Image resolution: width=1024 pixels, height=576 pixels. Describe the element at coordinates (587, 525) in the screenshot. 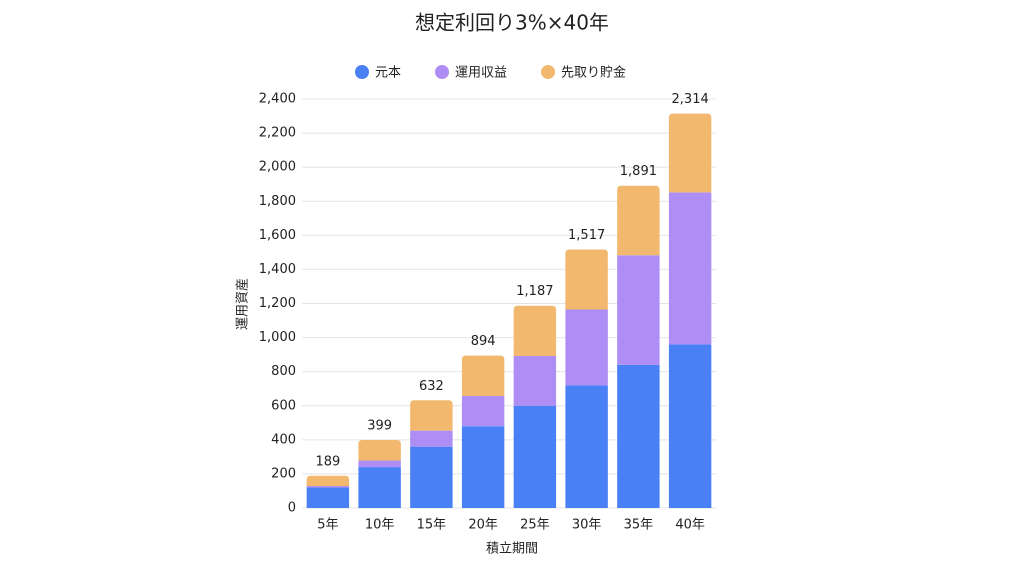

I see `x-tick-label: 30年` at that location.